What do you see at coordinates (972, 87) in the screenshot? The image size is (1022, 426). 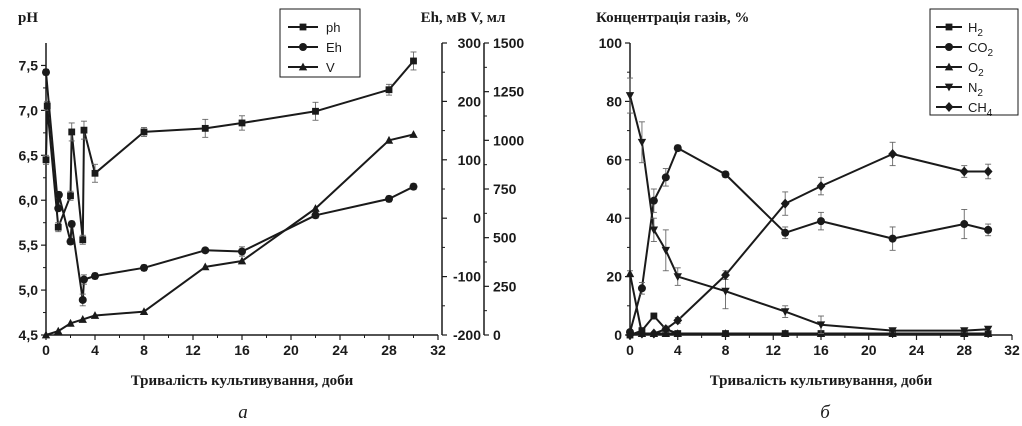 I see `legend-label-main: N` at bounding box center [972, 87].